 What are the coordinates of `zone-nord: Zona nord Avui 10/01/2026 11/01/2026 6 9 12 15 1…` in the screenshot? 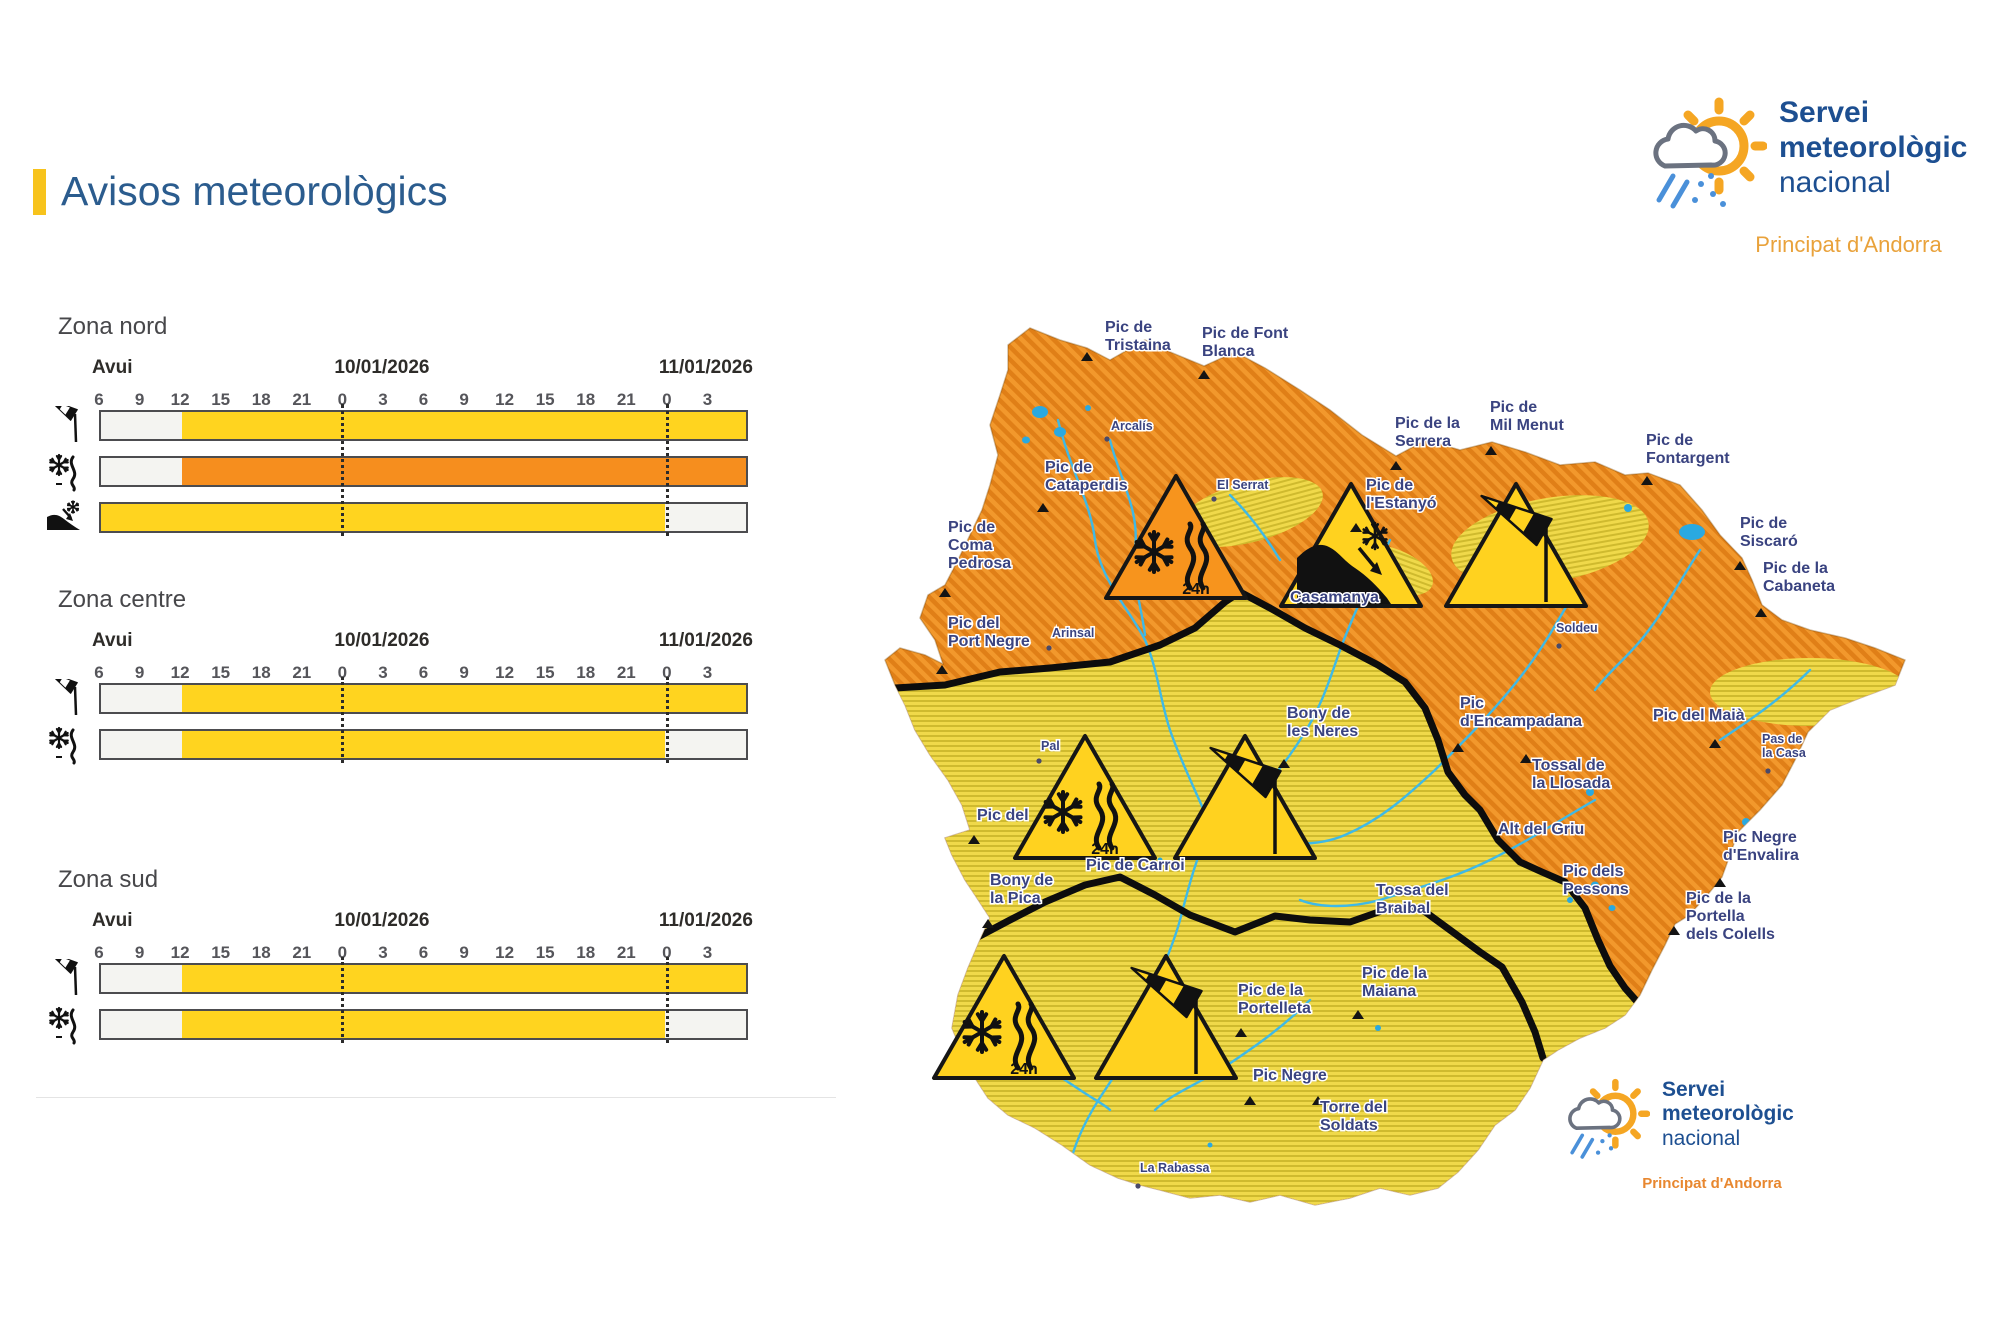 It's located at (425, 437).